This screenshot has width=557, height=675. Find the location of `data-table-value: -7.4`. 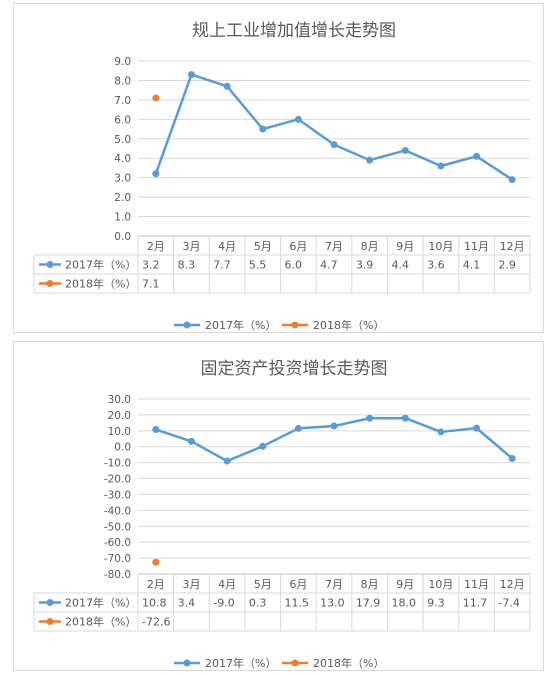

data-table-value: -7.4 is located at coordinates (508, 603).